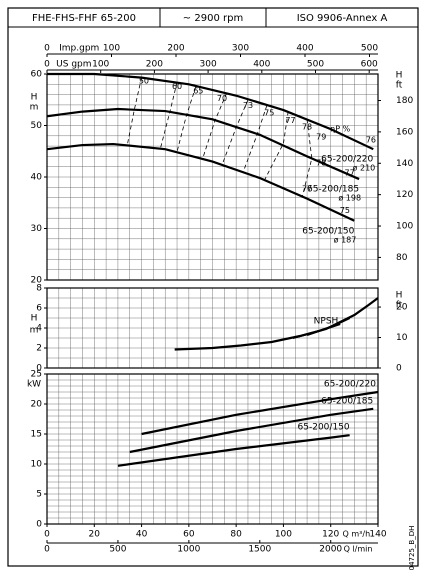 This screenshot has height=574, width=426. I want to click on top-axis-label: US gpm, so click(73, 65).